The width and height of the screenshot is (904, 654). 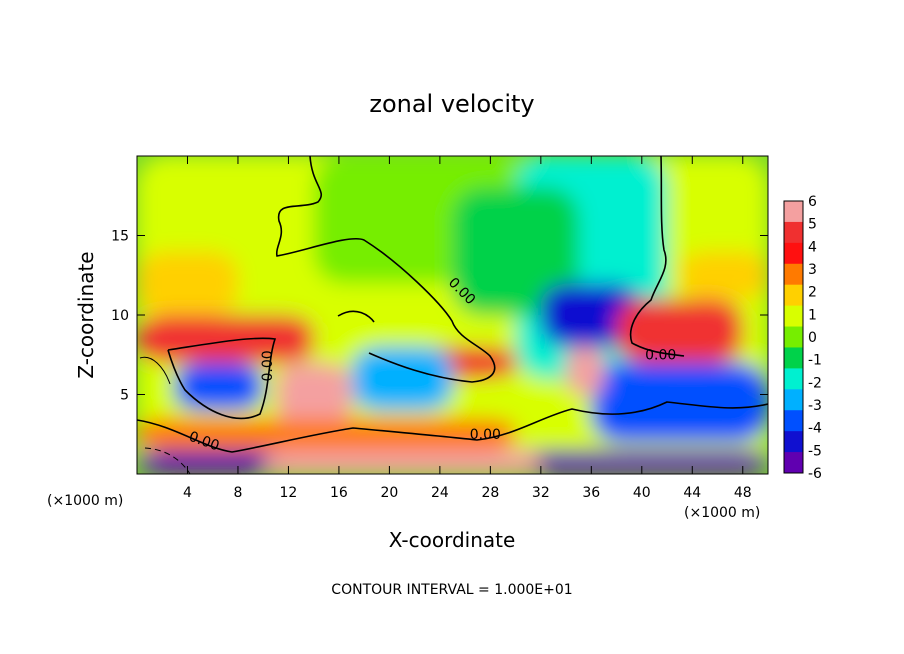 I want to click on colorbar-tick-label: 6, so click(x=812, y=202).